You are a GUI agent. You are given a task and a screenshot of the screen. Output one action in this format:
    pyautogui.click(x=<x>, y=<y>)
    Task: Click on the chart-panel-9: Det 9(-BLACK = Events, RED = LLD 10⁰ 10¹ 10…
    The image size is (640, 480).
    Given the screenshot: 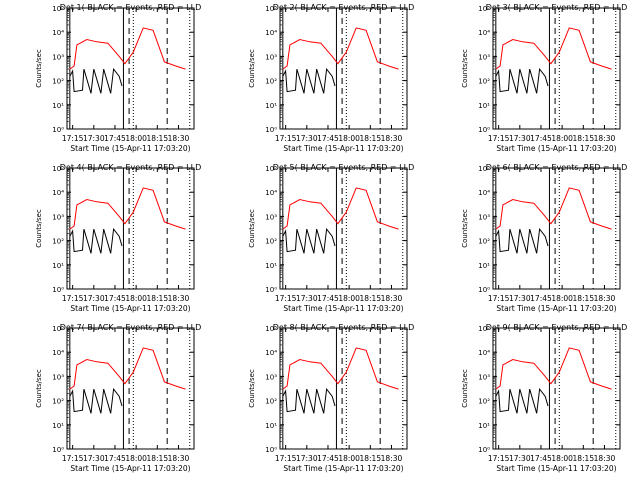 What is the action you would take?
    pyautogui.click(x=544, y=398)
    